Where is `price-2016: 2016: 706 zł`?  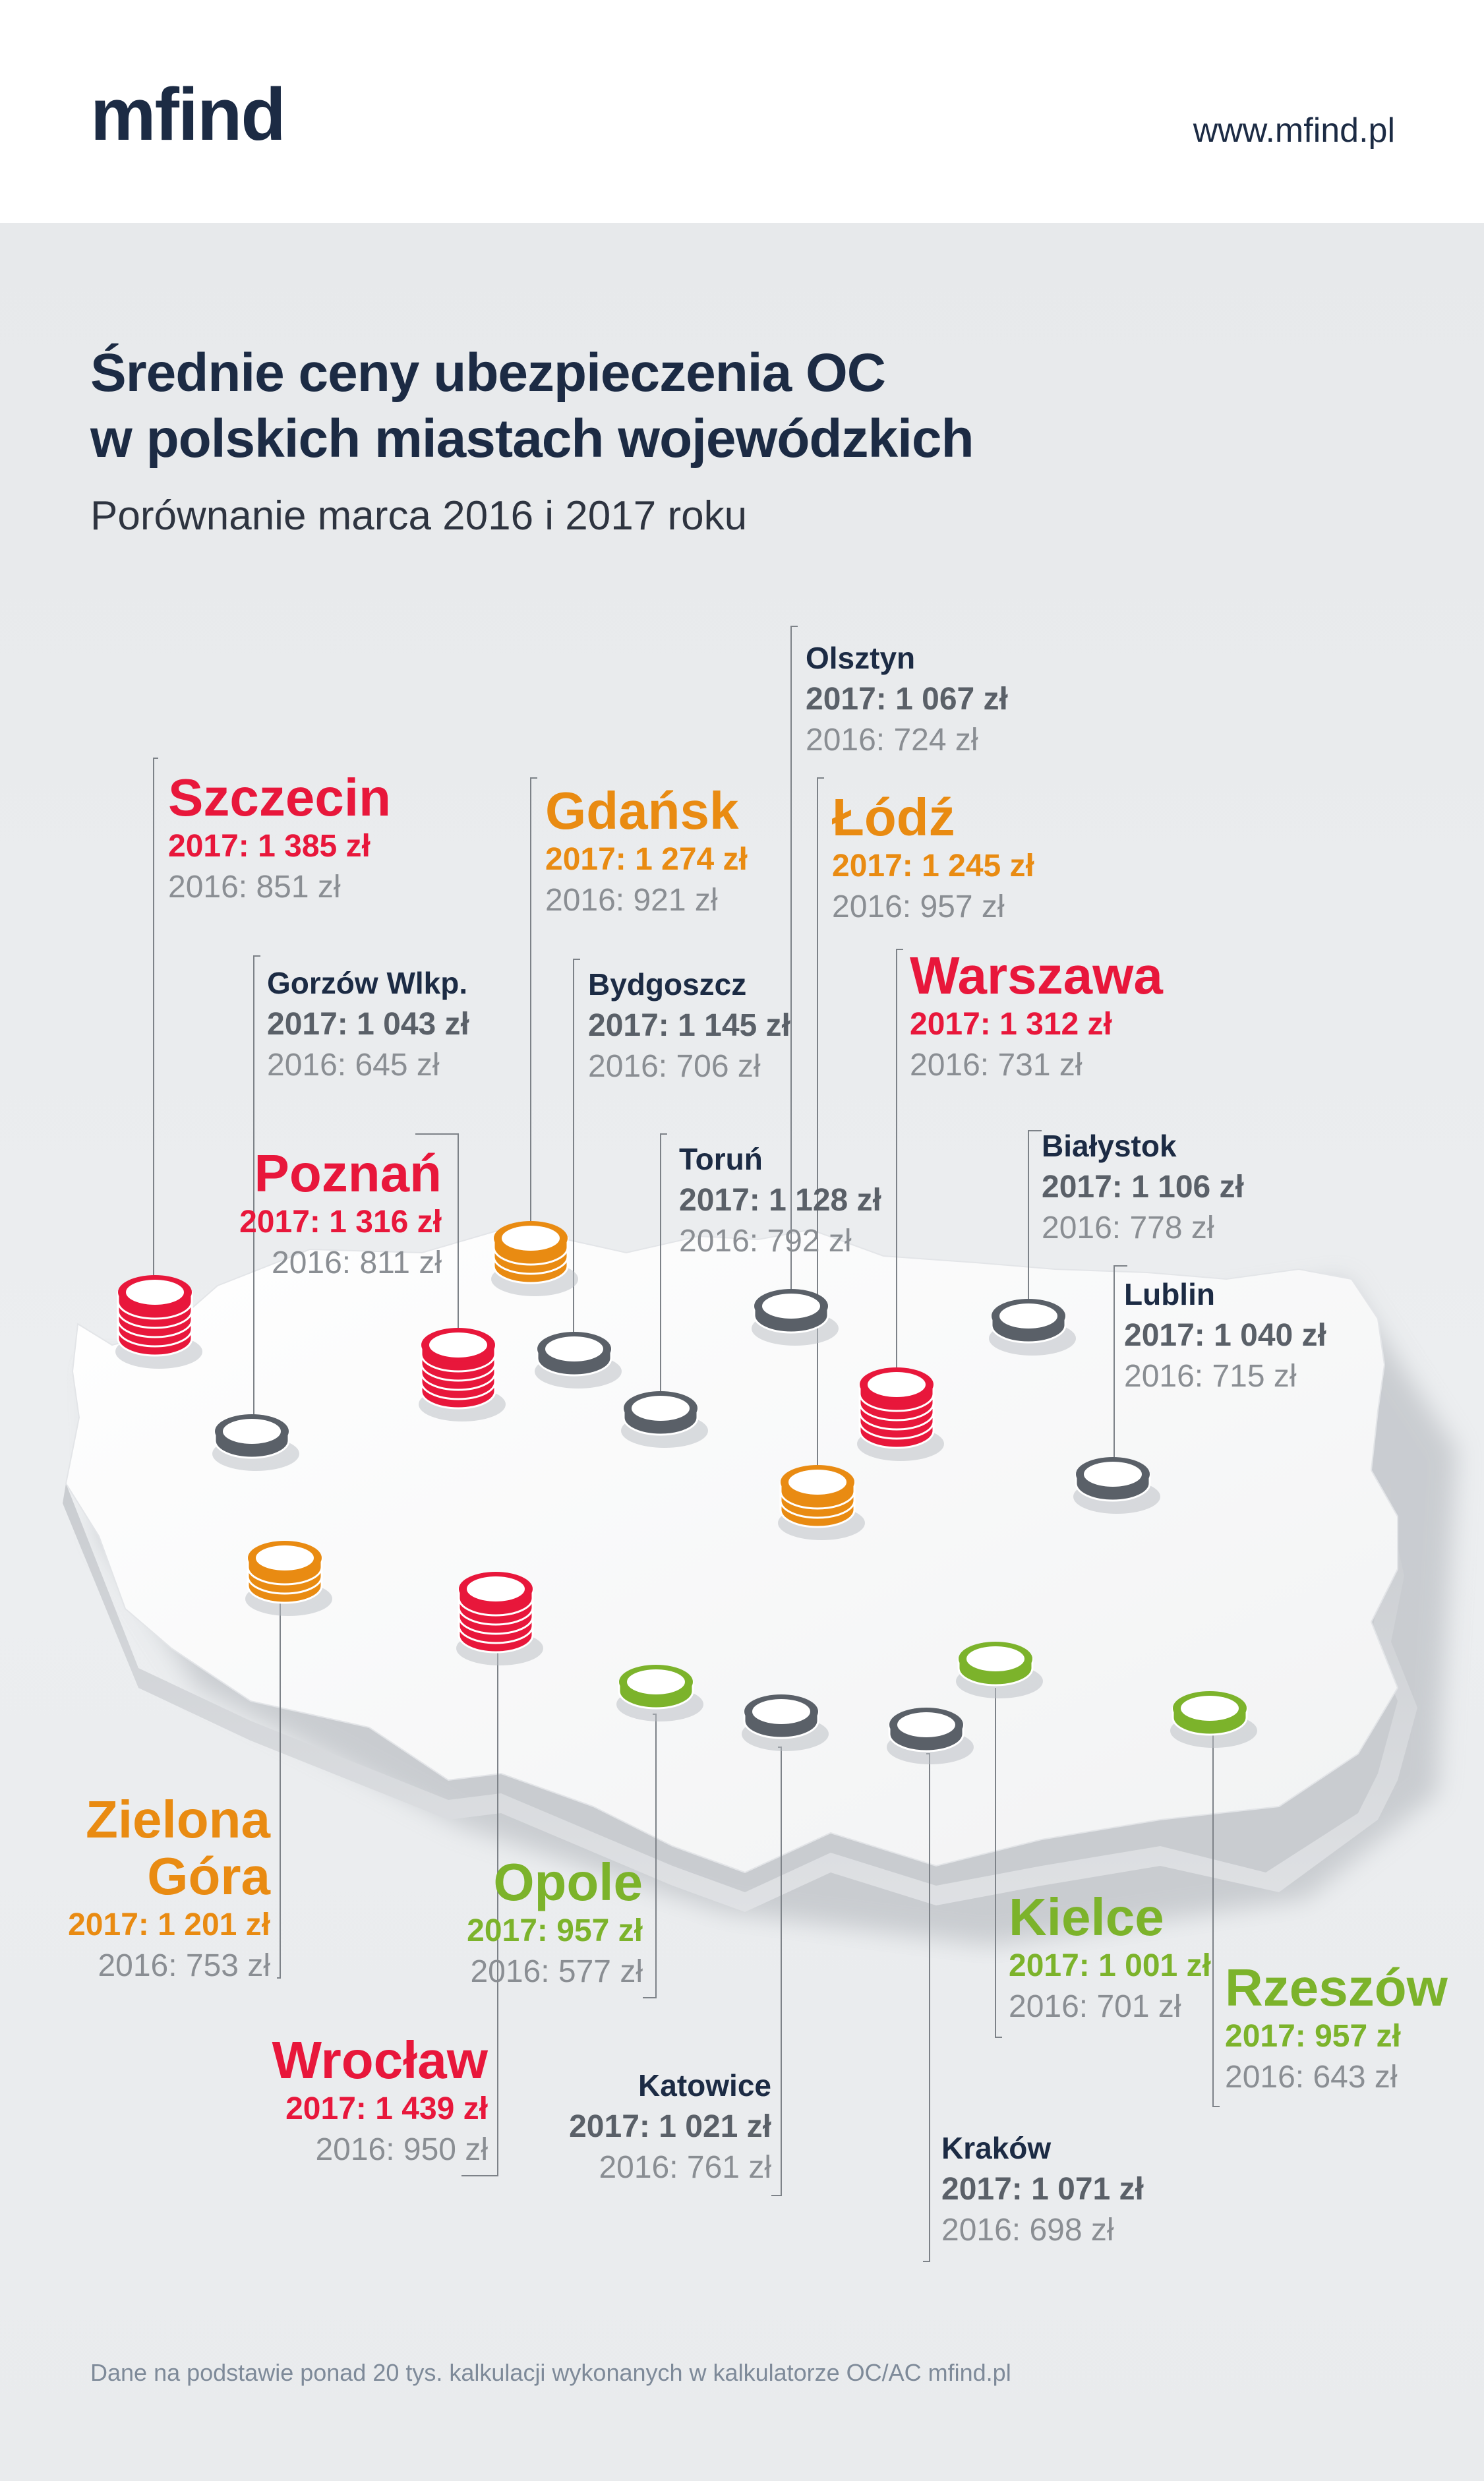
price-2016: 2016: 706 zł is located at coordinates (675, 1066).